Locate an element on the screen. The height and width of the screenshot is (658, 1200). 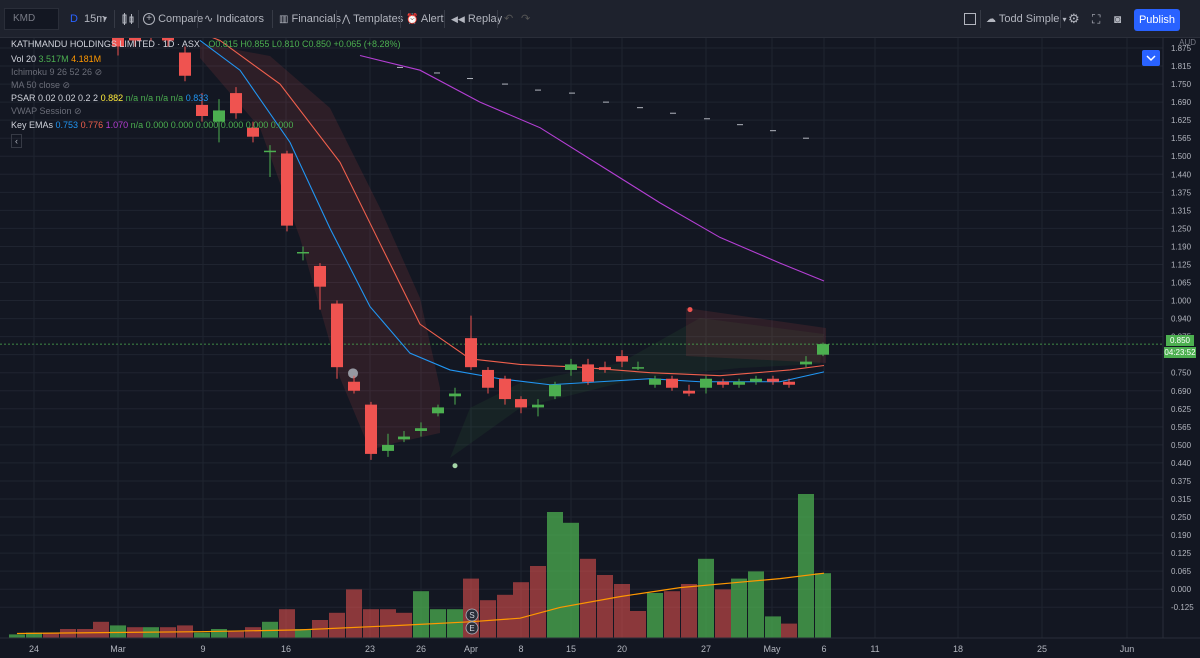
fullscreen-icon: ⛶ is located at coordinates (1096, 19).